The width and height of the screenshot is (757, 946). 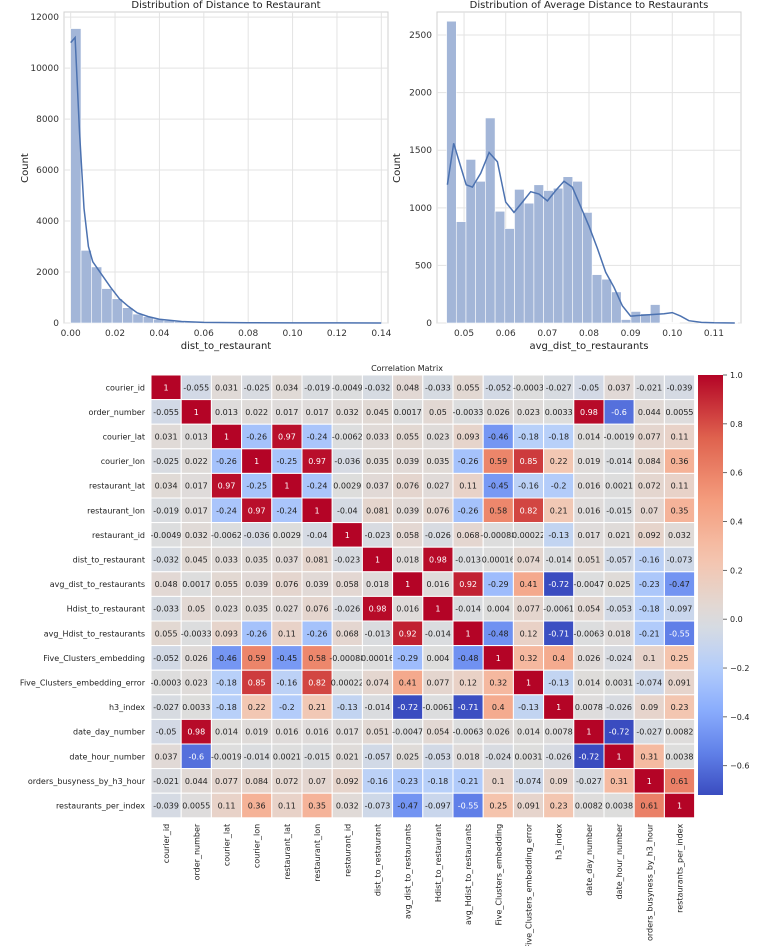 I want to click on row-label: restaurant_lon, so click(x=116, y=510).